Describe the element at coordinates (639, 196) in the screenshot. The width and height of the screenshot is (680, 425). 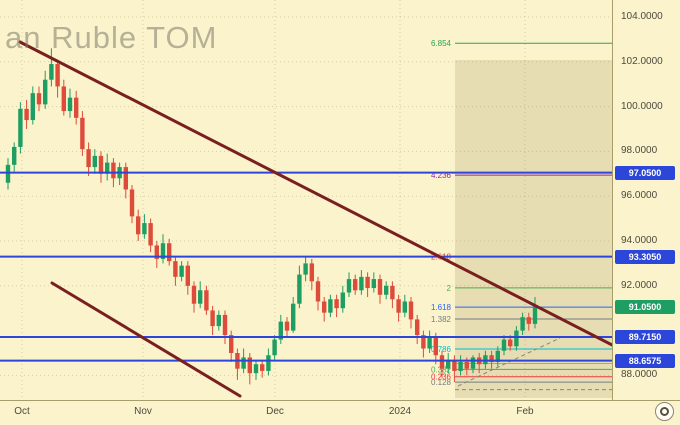
I see `price-tick-label: 96.0000` at that location.